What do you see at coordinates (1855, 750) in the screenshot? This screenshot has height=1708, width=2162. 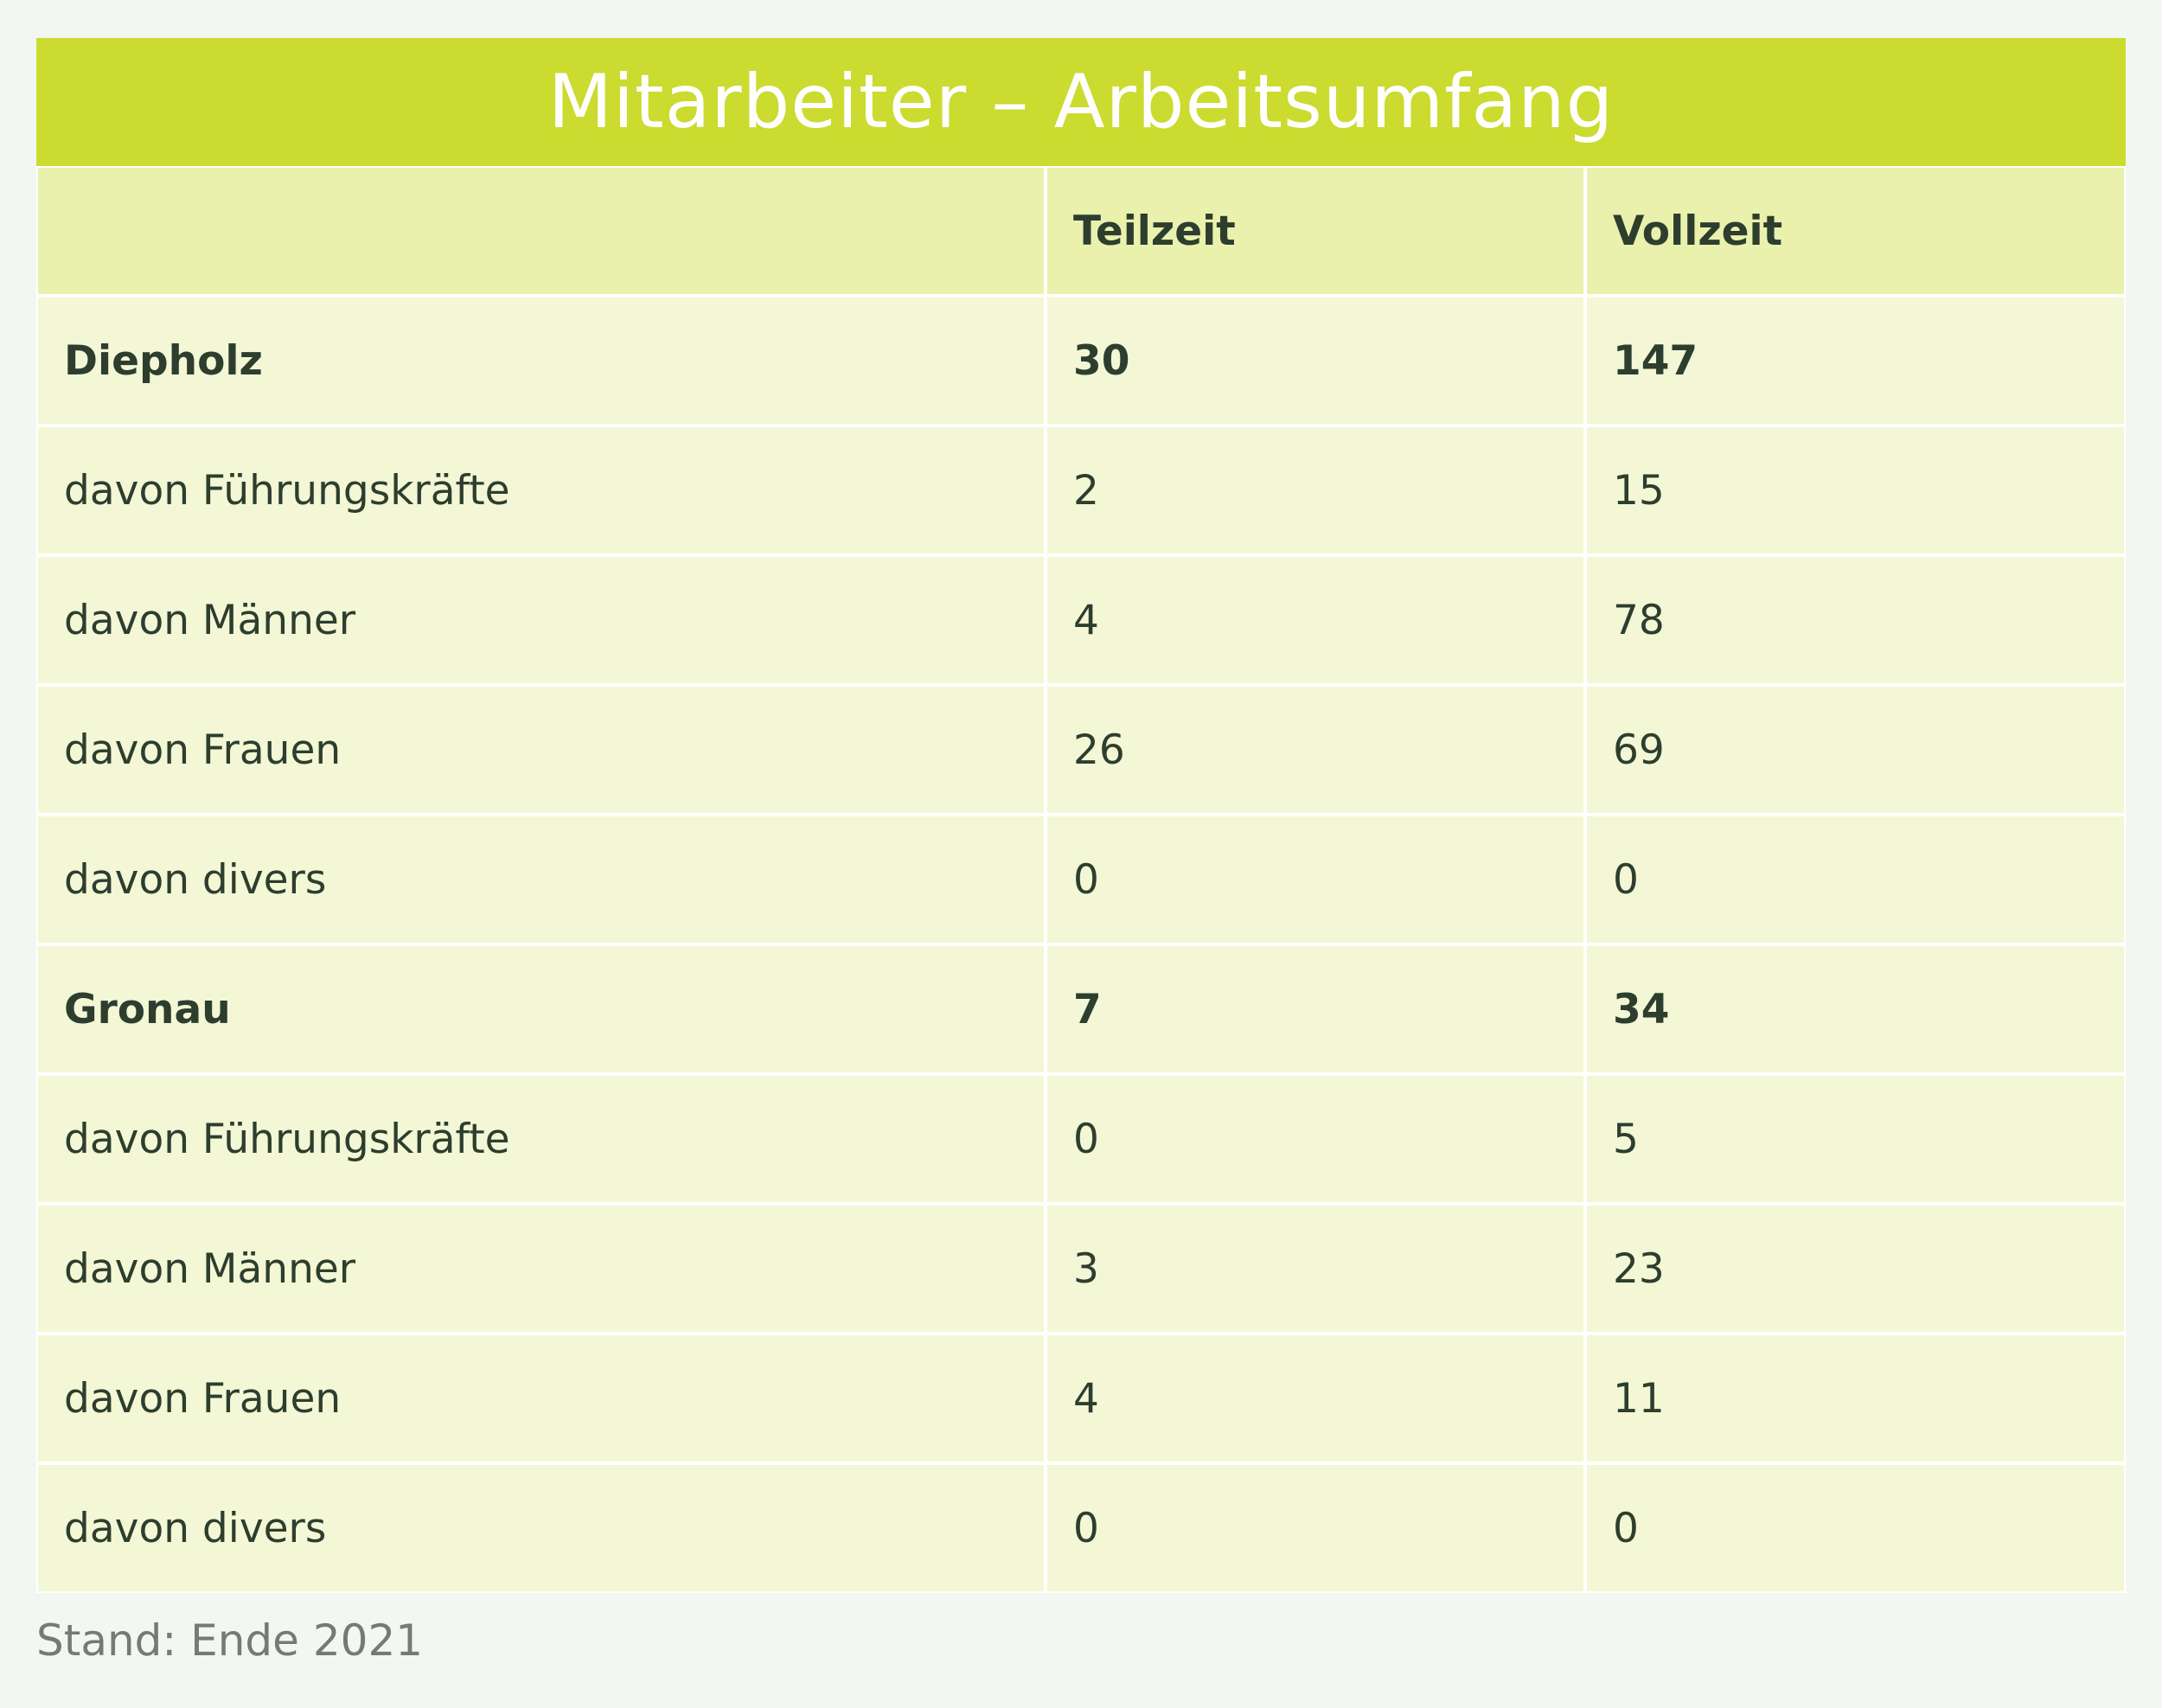 I see `vollzeit-cell: 69` at bounding box center [1855, 750].